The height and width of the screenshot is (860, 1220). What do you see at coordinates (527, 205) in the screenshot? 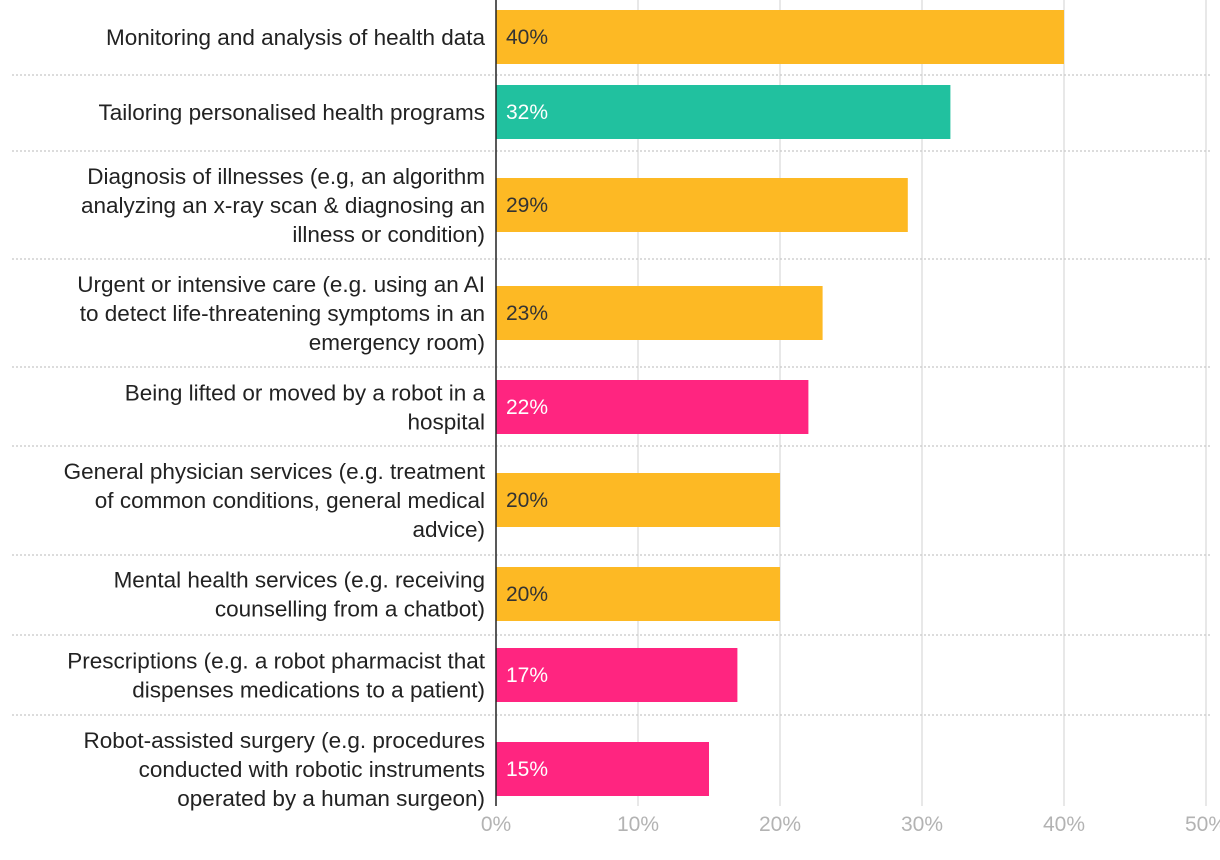
I see `value-label: 29%` at bounding box center [527, 205].